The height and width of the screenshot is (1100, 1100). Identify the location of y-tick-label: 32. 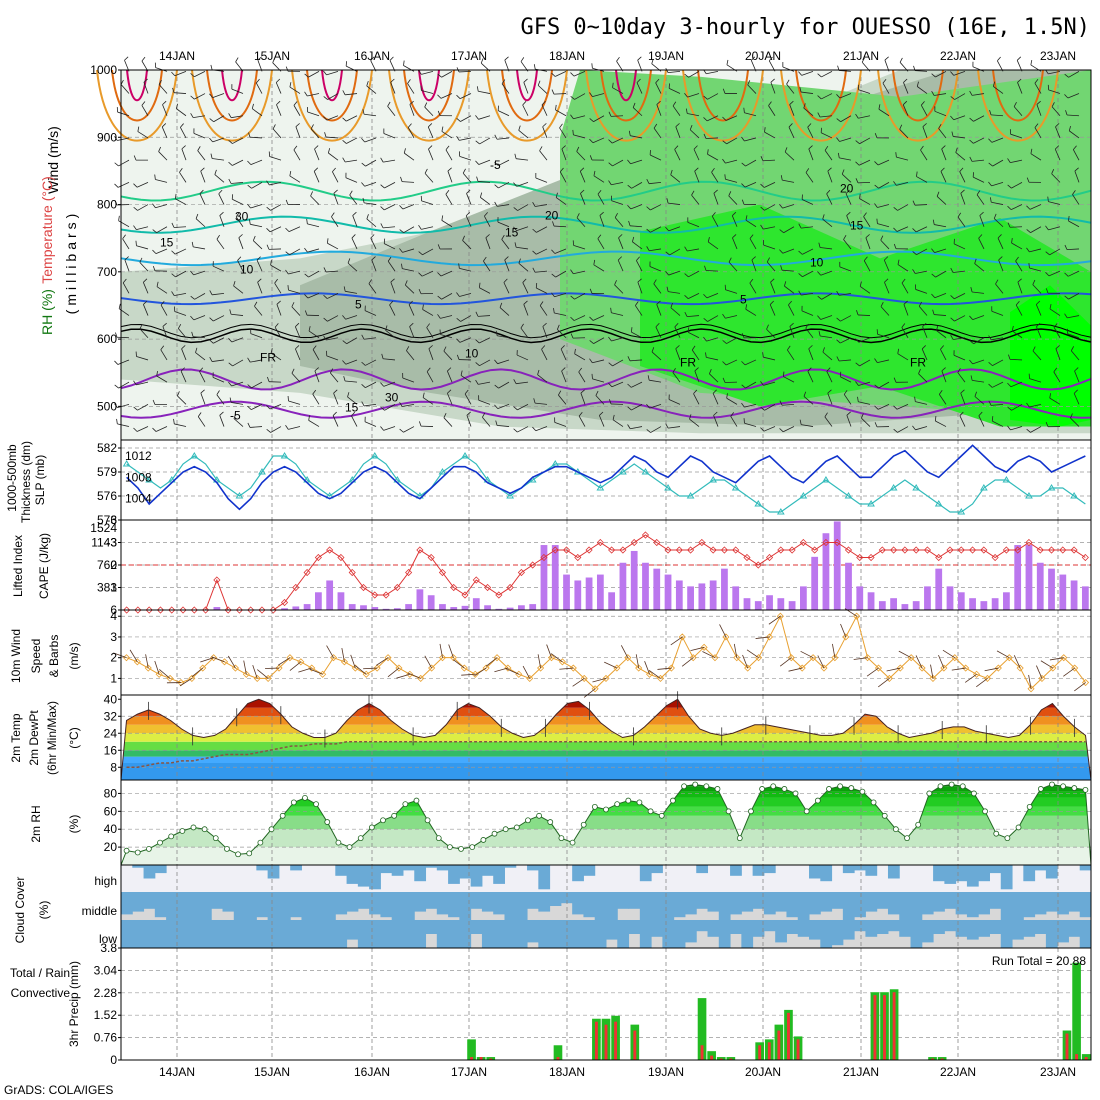
(111, 716).